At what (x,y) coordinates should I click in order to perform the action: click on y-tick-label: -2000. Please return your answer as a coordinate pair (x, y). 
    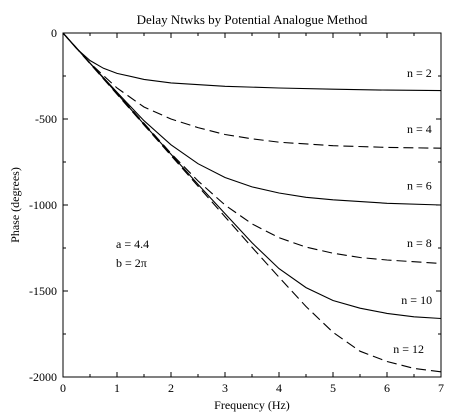
    Looking at the image, I should click on (43, 377).